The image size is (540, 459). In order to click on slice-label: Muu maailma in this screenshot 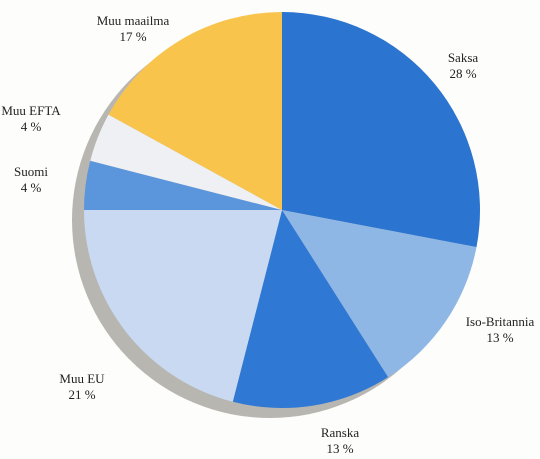, I will do `click(133, 20)`.